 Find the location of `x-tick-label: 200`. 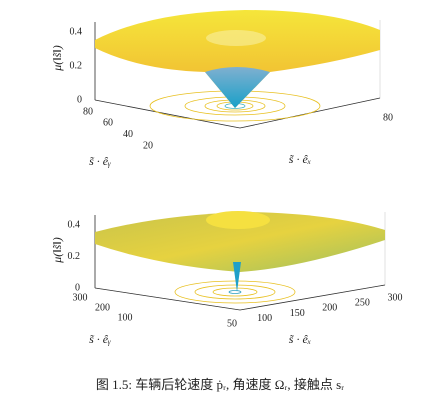

x-tick-label: 200 is located at coordinates (329, 308).